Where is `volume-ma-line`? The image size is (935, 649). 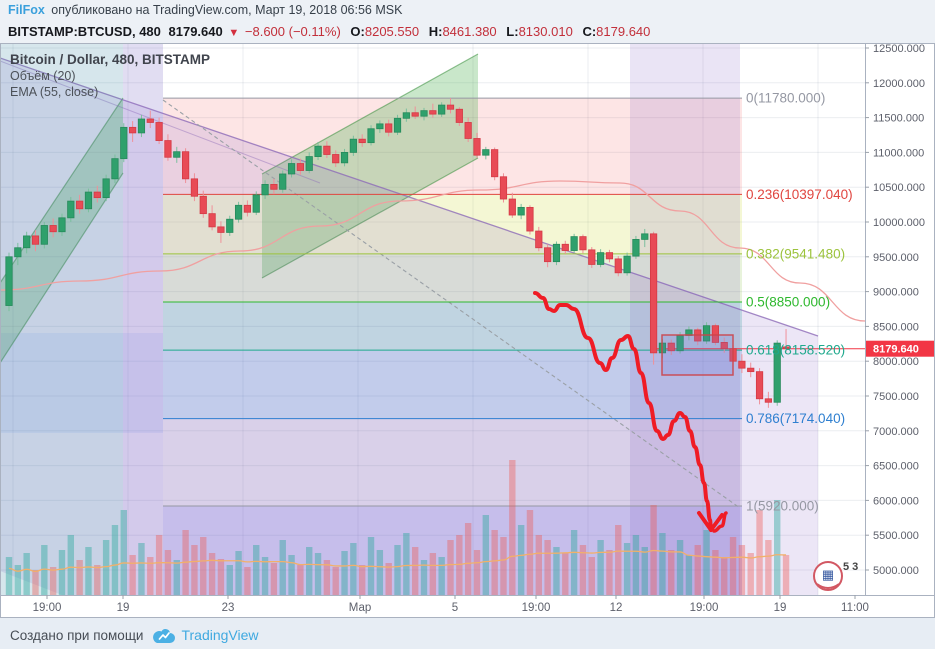
volume-ma-line is located at coordinates (397, 561).